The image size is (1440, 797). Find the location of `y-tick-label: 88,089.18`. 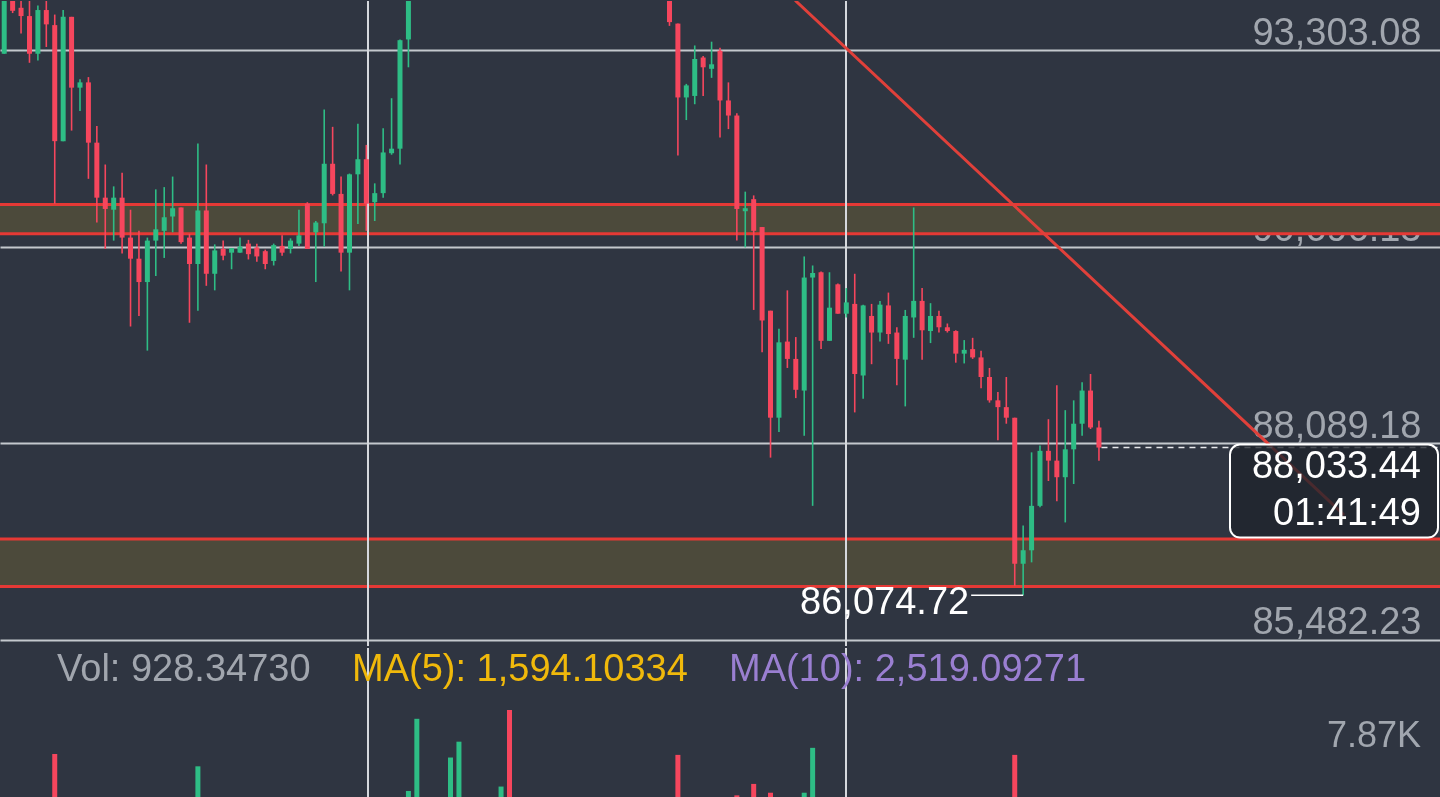

y-tick-label: 88,089.18 is located at coordinates (1337, 424).